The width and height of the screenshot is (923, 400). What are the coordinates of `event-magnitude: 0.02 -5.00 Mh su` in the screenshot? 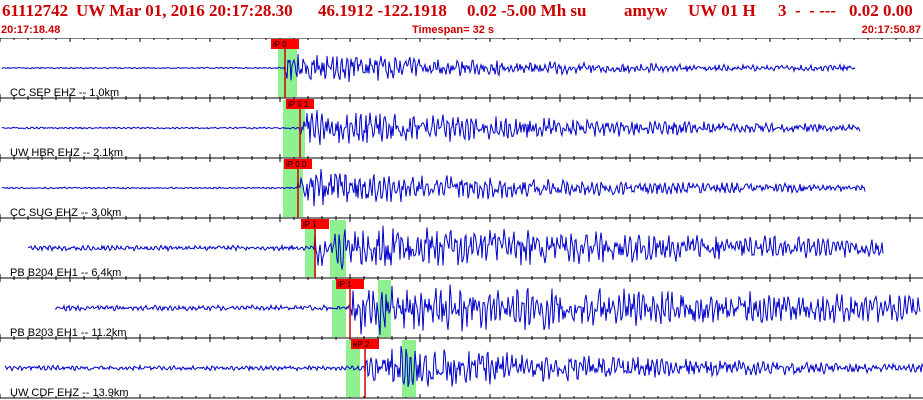 It's located at (527, 10).